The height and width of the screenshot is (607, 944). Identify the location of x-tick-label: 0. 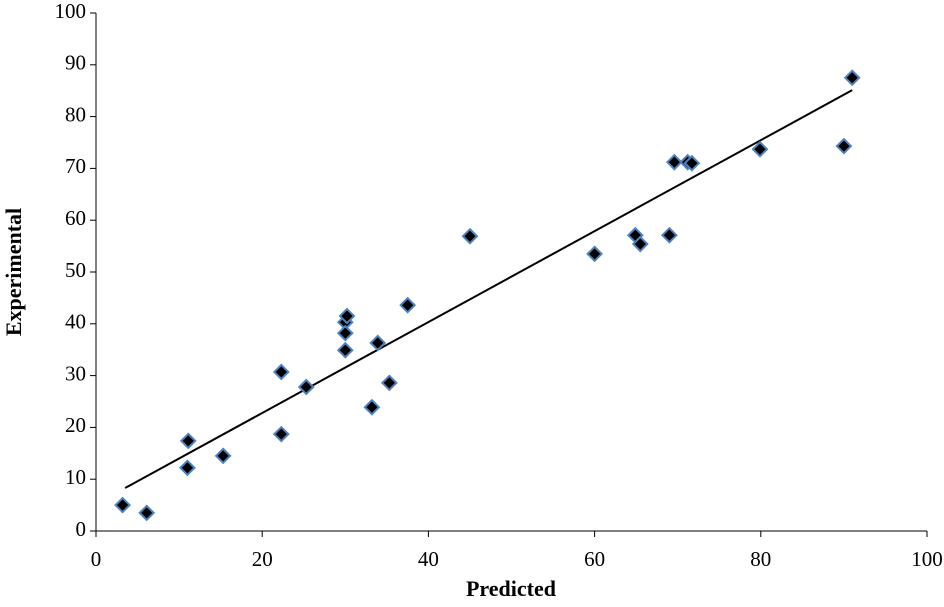
(96, 559).